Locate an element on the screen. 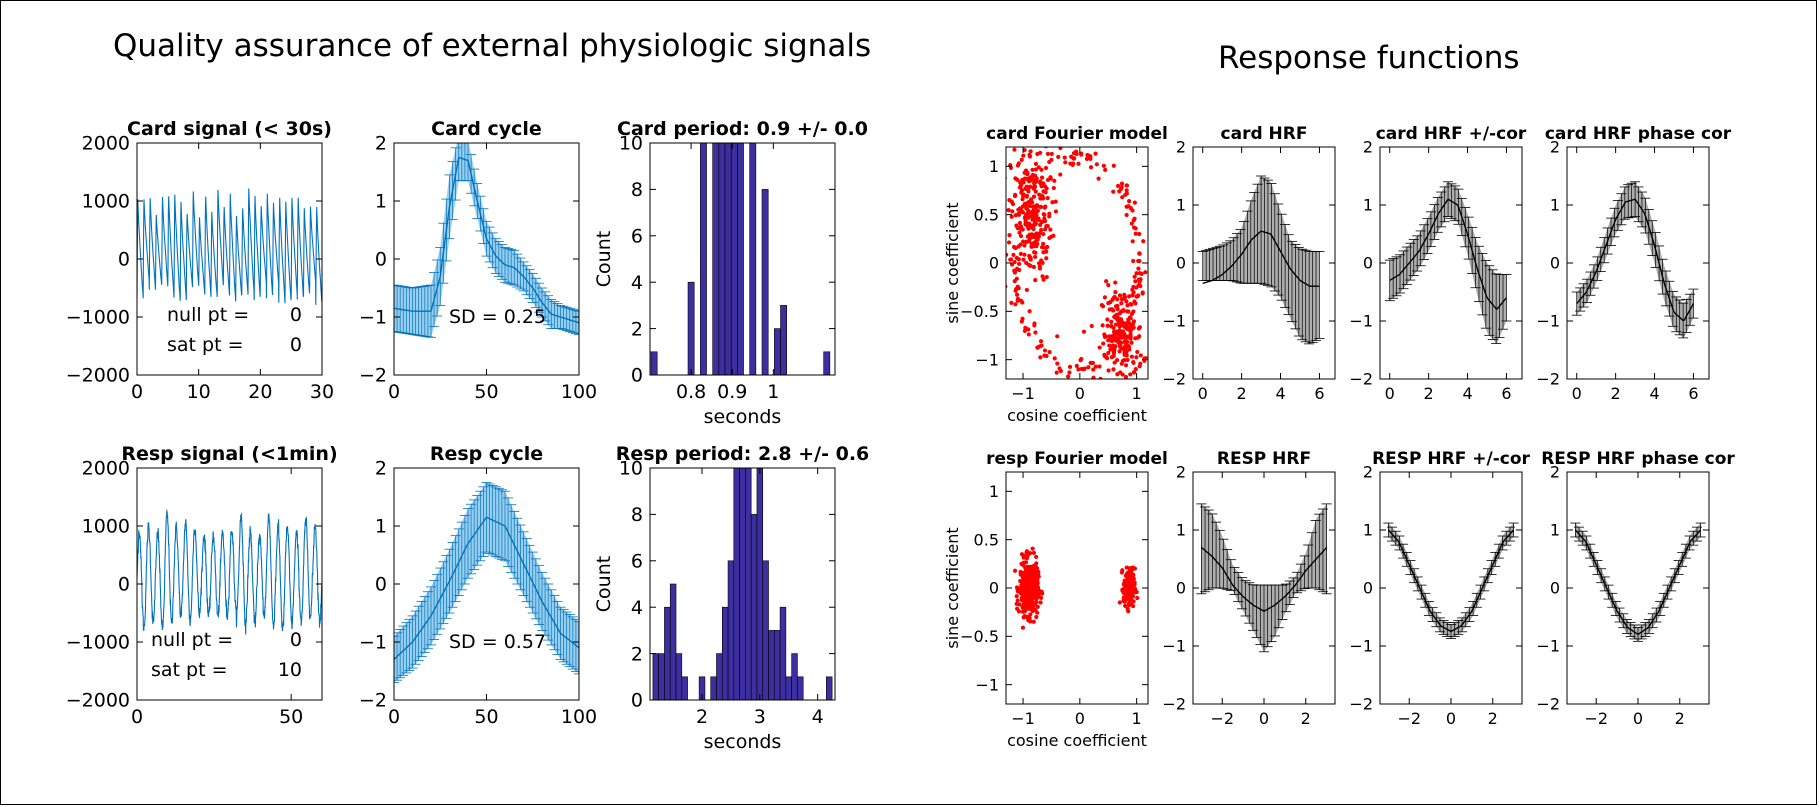 The width and height of the screenshot is (1819, 807). y-tick-label: −1 is located at coordinates (1548, 321).